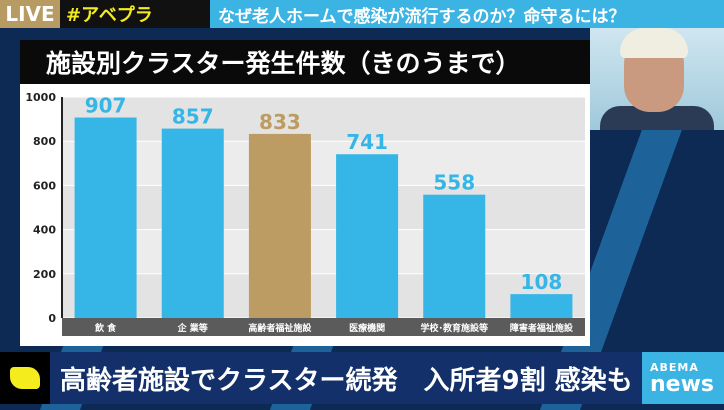 The image size is (724, 410). What do you see at coordinates (52, 318) in the screenshot?
I see `y-tick-label: 0` at bounding box center [52, 318].